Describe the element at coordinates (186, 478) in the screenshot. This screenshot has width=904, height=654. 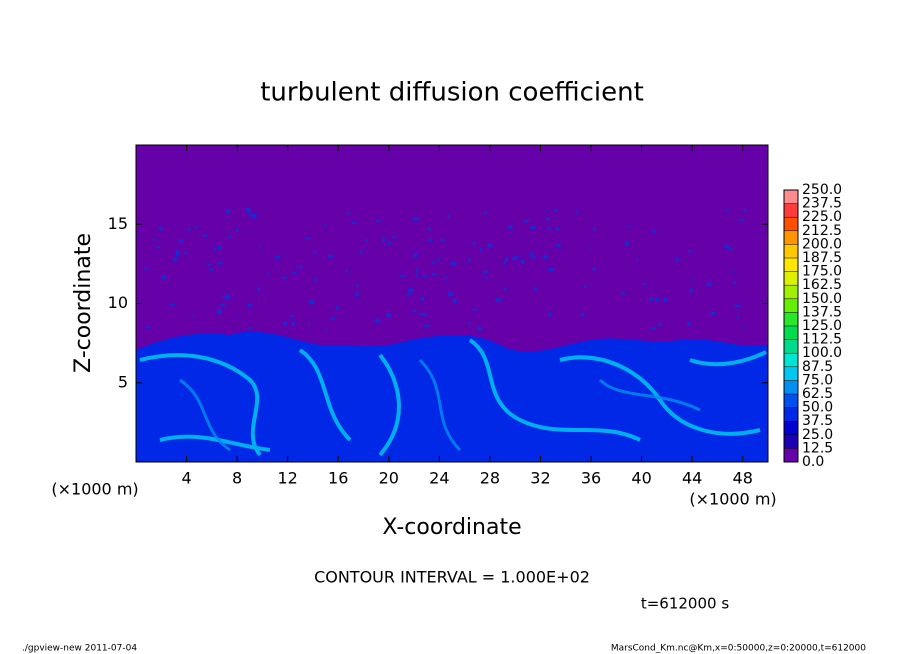
I see `x-tick-label: 4` at that location.